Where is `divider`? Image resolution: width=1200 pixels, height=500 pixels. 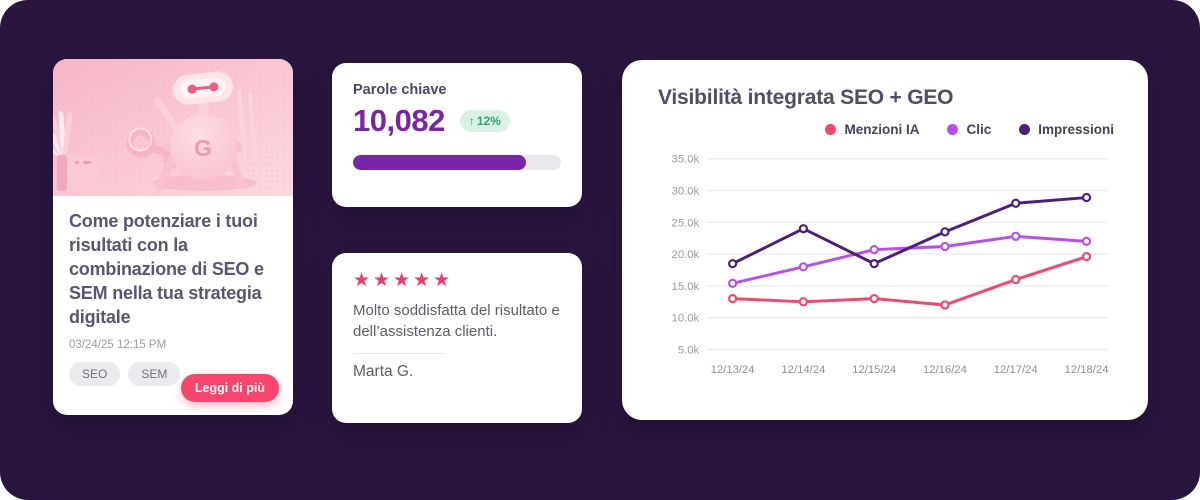 divider is located at coordinates (399, 354).